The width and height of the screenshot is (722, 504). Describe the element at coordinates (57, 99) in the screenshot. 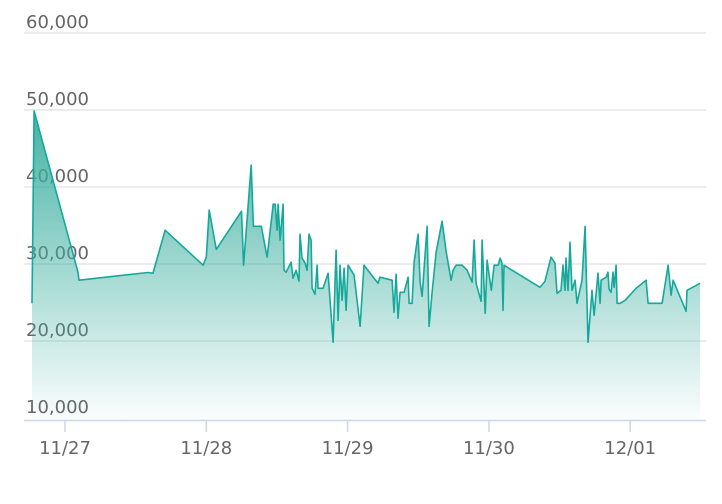

I see `y-tick-label: 50,000` at that location.